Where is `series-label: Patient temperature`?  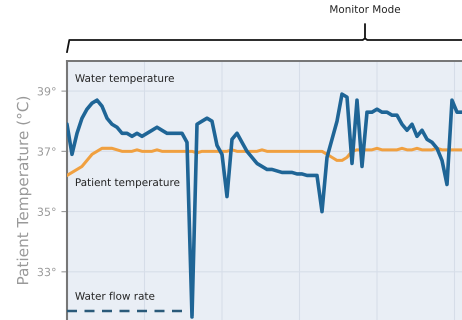
series-label: Patient temperature is located at coordinates (128, 183).